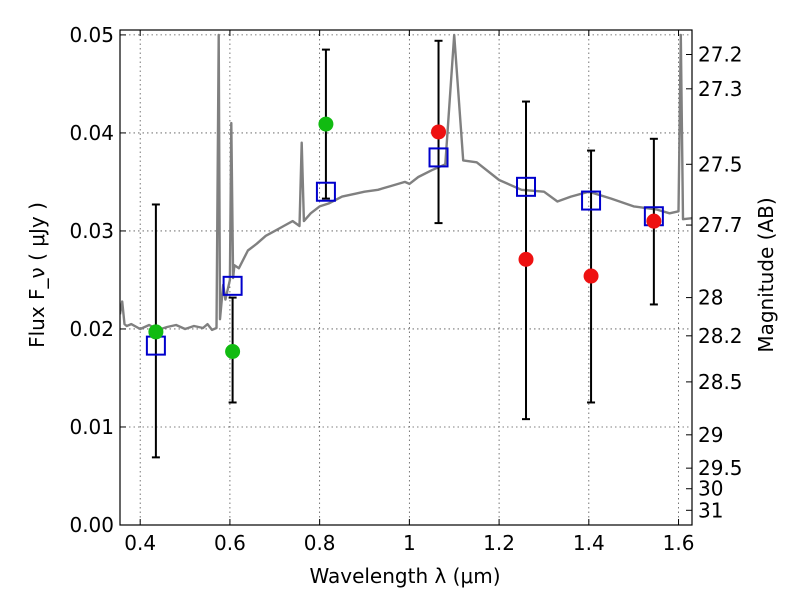 This screenshot has width=800, height=600. I want to click on x-axis-title: Wavelength λ (μm), so click(404, 576).